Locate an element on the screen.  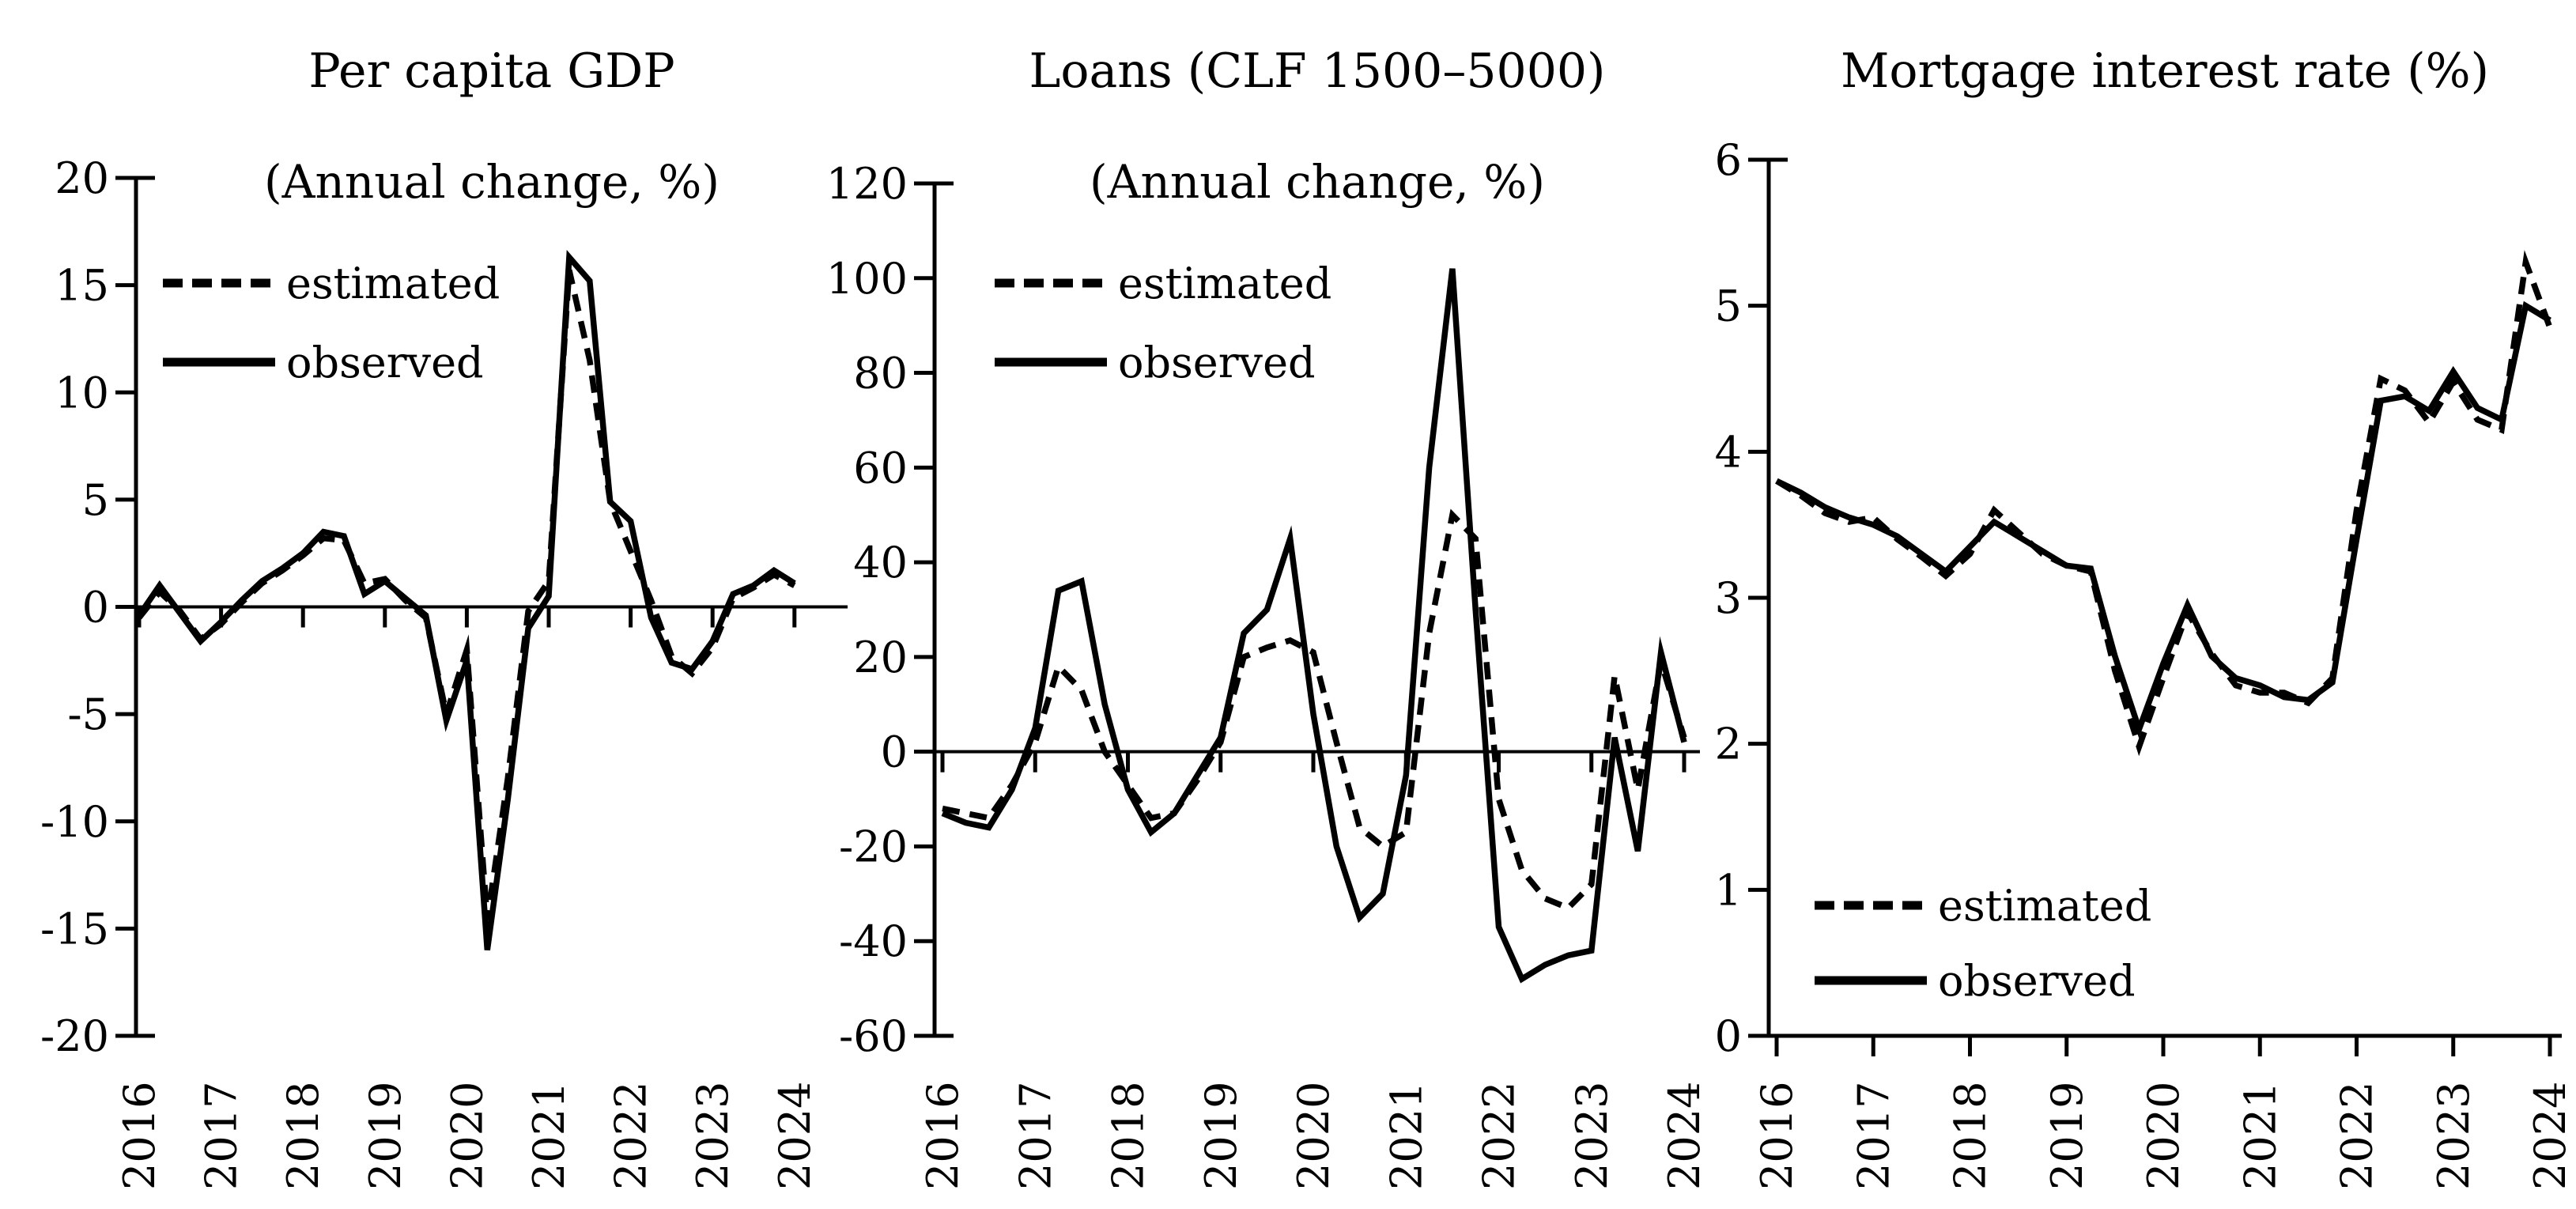
gdp-x-tick-label: 2024 is located at coordinates (795, 1136).